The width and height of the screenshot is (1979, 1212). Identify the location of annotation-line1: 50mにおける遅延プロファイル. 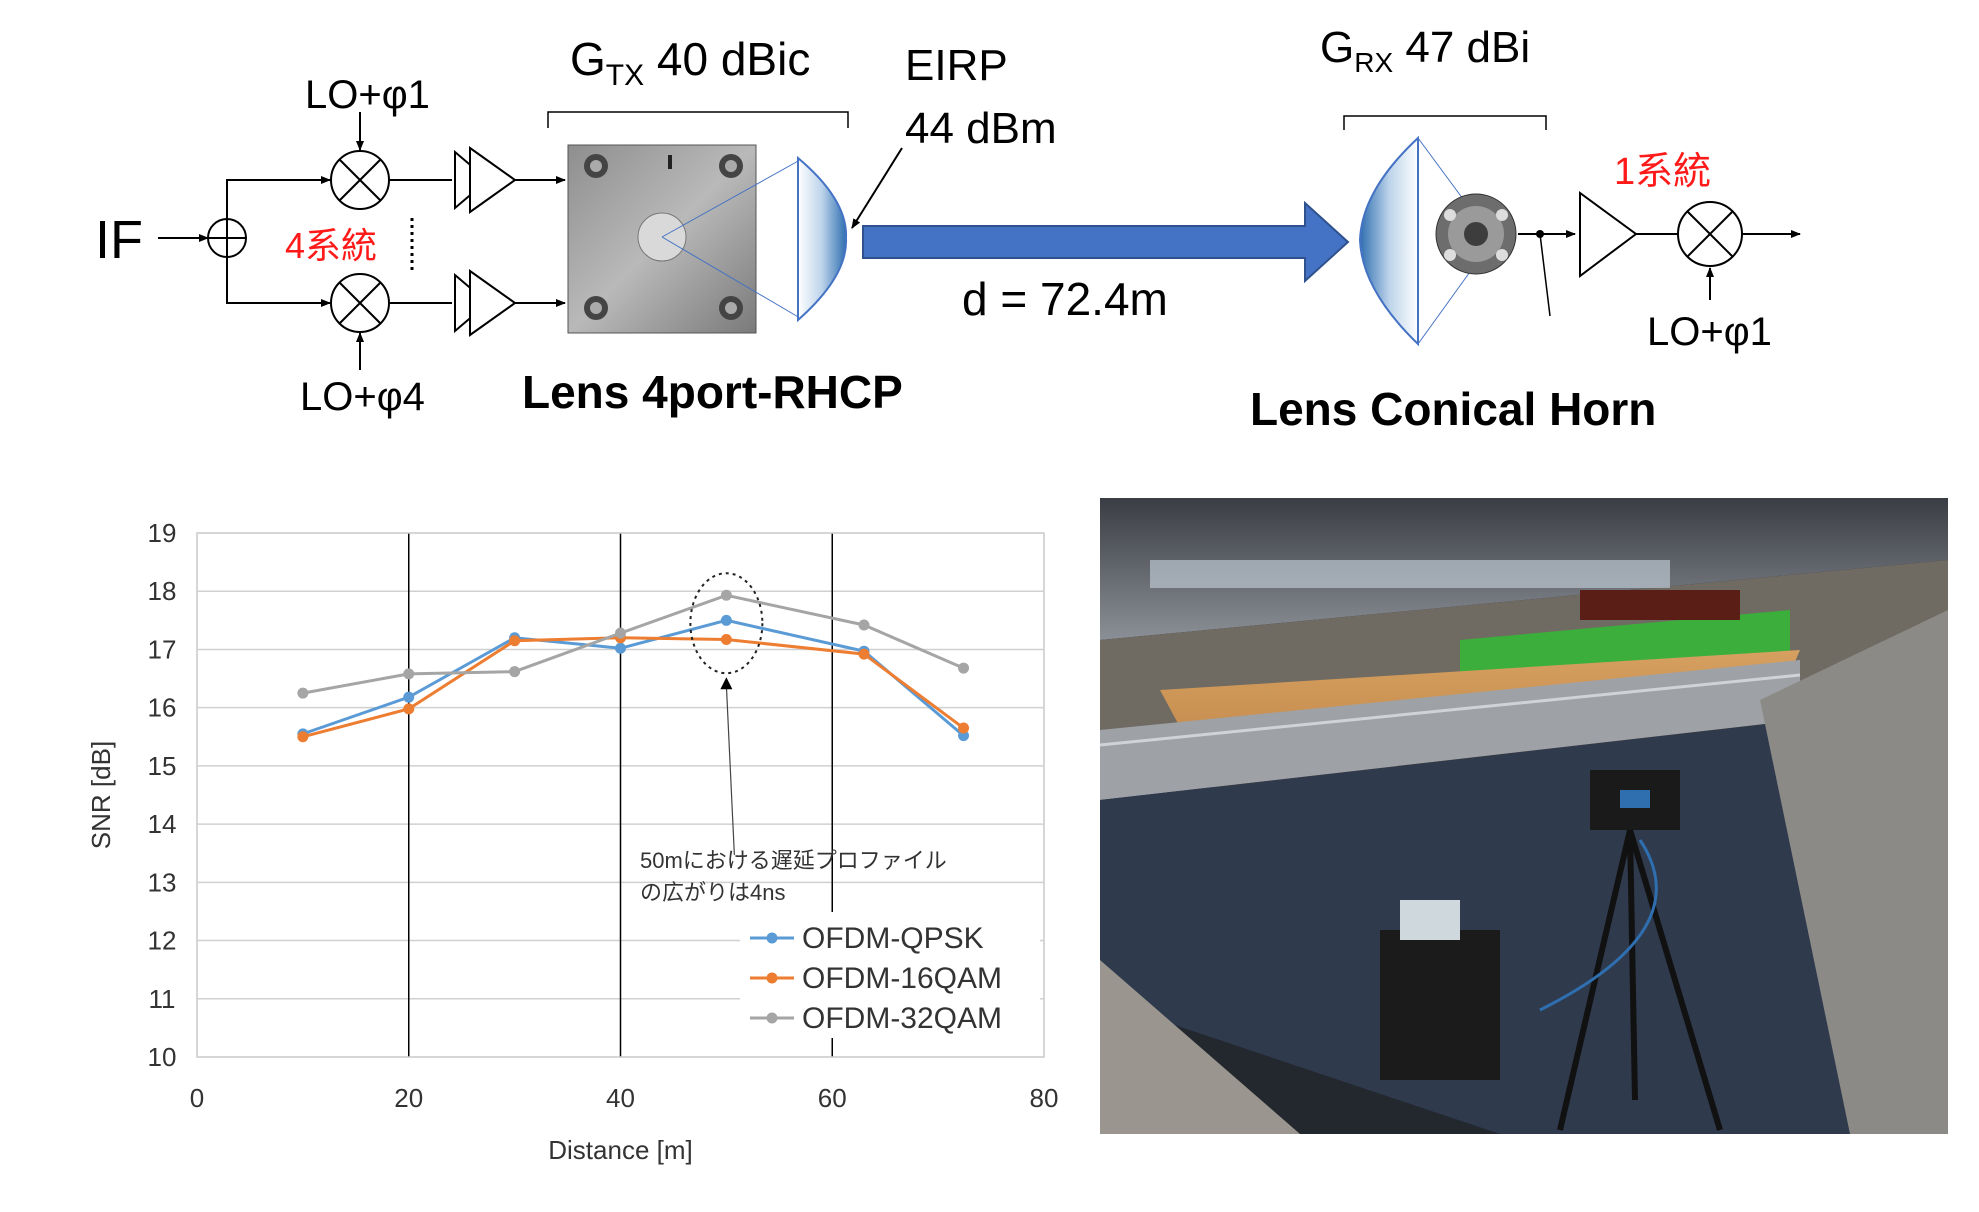
(793, 860).